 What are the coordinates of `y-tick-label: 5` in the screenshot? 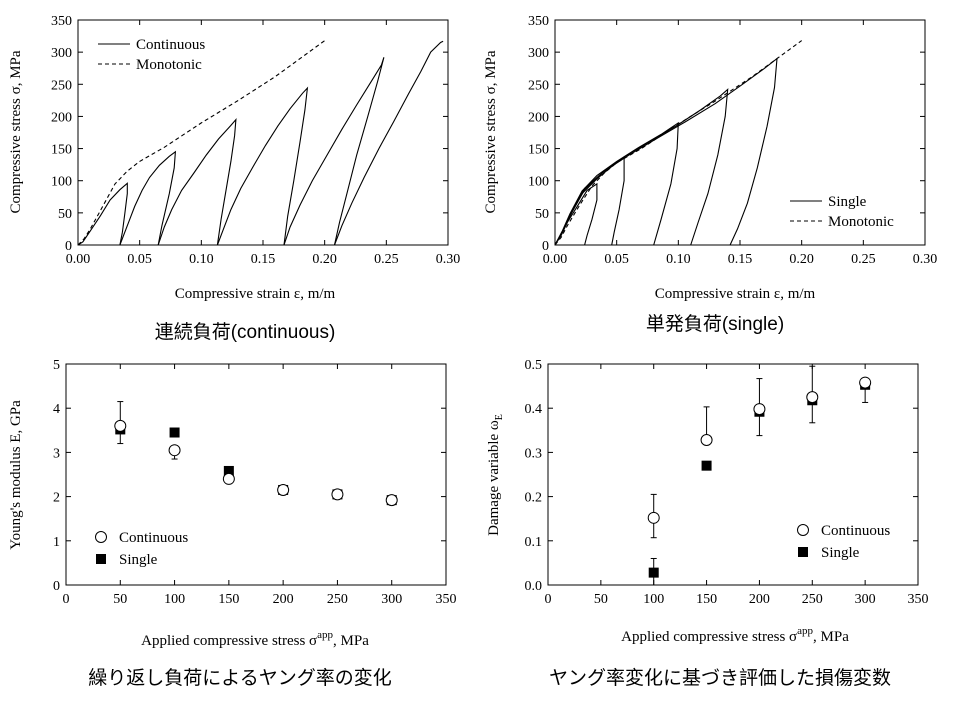 It's located at (56, 365).